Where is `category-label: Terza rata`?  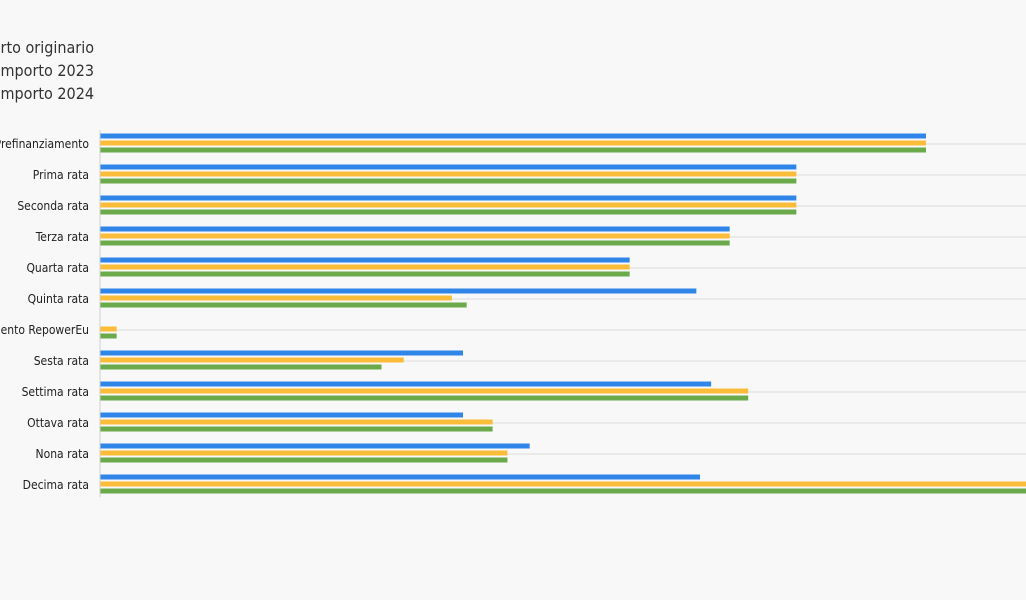 category-label: Terza rata is located at coordinates (62, 237).